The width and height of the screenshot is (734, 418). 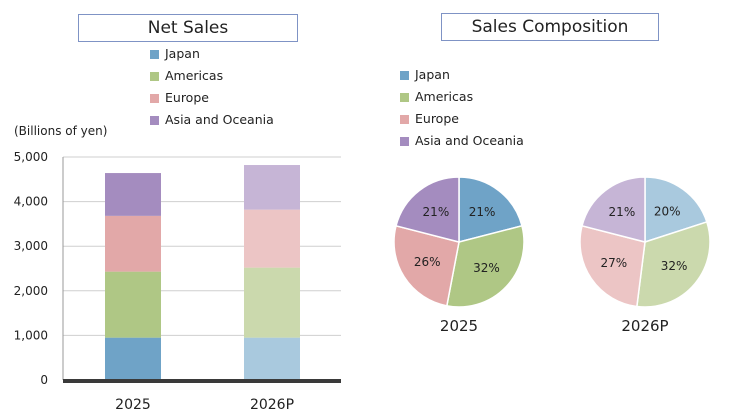 I want to click on pie-year-label: 2026P, so click(x=644, y=326).